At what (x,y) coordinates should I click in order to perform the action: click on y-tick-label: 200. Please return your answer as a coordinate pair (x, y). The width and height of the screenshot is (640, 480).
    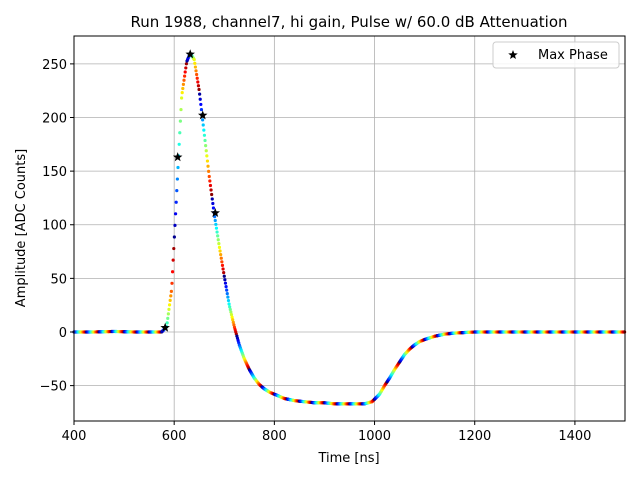
    Looking at the image, I should click on (54, 119).